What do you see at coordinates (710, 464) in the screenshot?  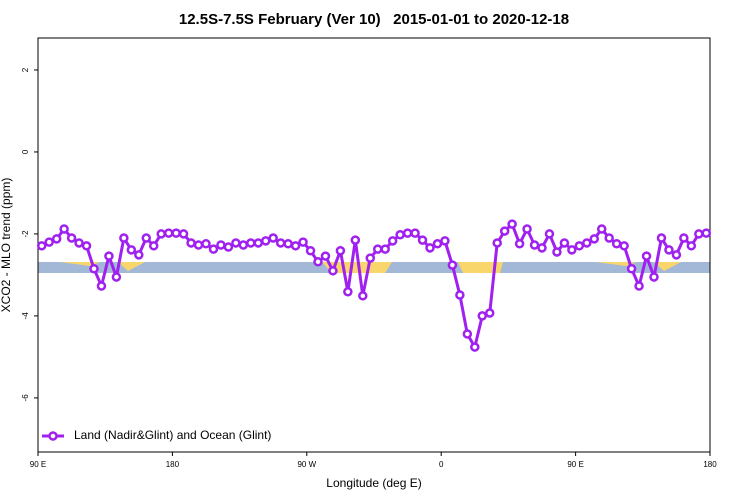 I see `x-tick-label: 180` at bounding box center [710, 464].